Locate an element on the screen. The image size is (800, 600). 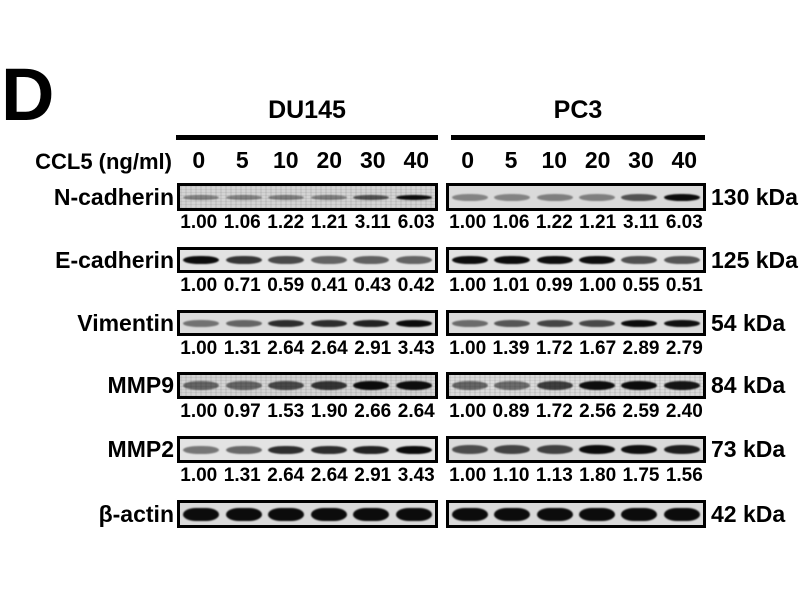
density-value: 0.97 is located at coordinates (242, 411).